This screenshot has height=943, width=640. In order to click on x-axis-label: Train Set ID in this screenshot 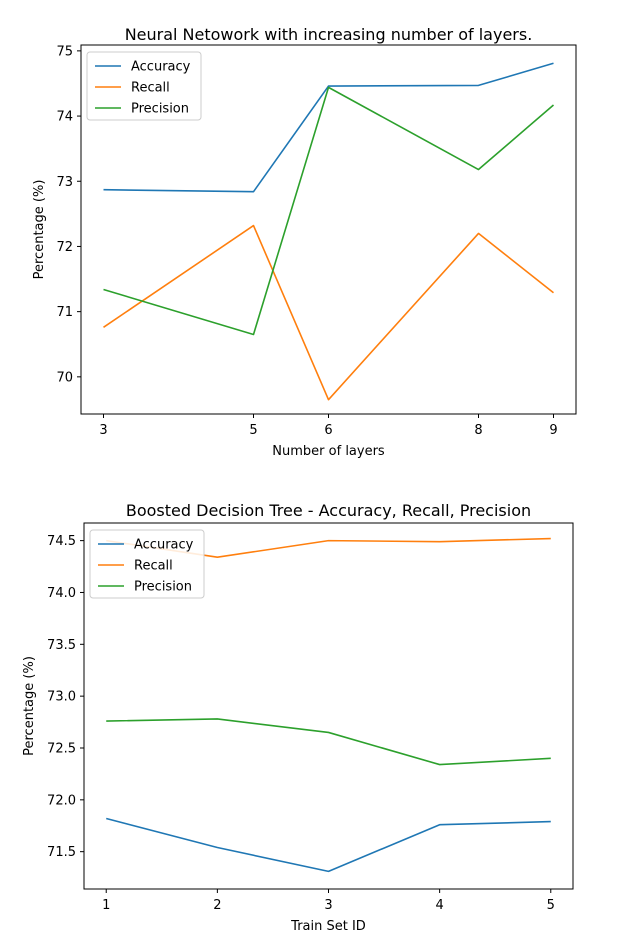, I will do `click(328, 926)`.